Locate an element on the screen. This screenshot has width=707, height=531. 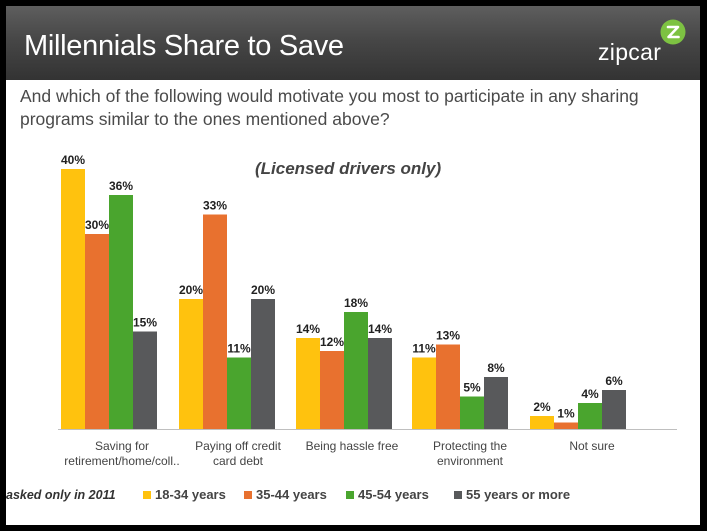
zipcar-logo-text: zipcar is located at coordinates (630, 52).